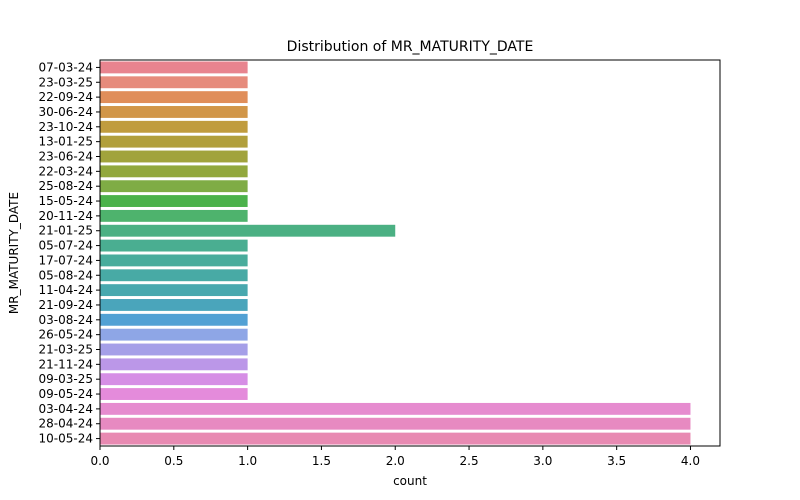  I want to click on x-tick-label: 1.0, so click(247, 461).